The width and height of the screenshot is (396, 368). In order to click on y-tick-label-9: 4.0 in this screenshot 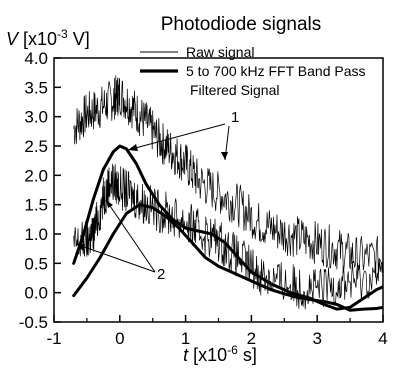, I will do `click(36, 58)`.